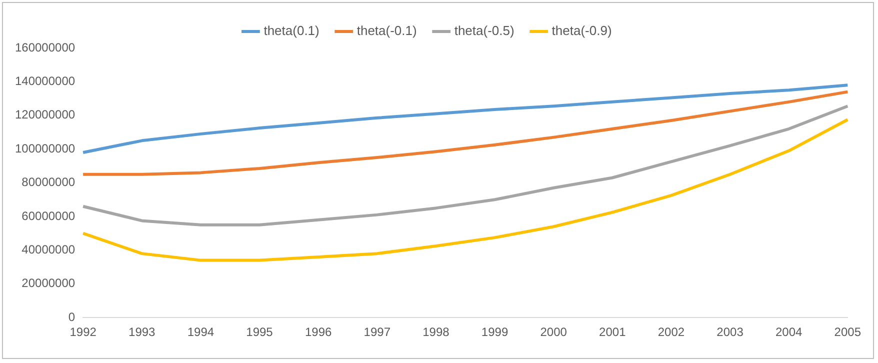 The height and width of the screenshot is (363, 878). Describe the element at coordinates (45, 115) in the screenshot. I see `y-tick-label: 120000000` at that location.